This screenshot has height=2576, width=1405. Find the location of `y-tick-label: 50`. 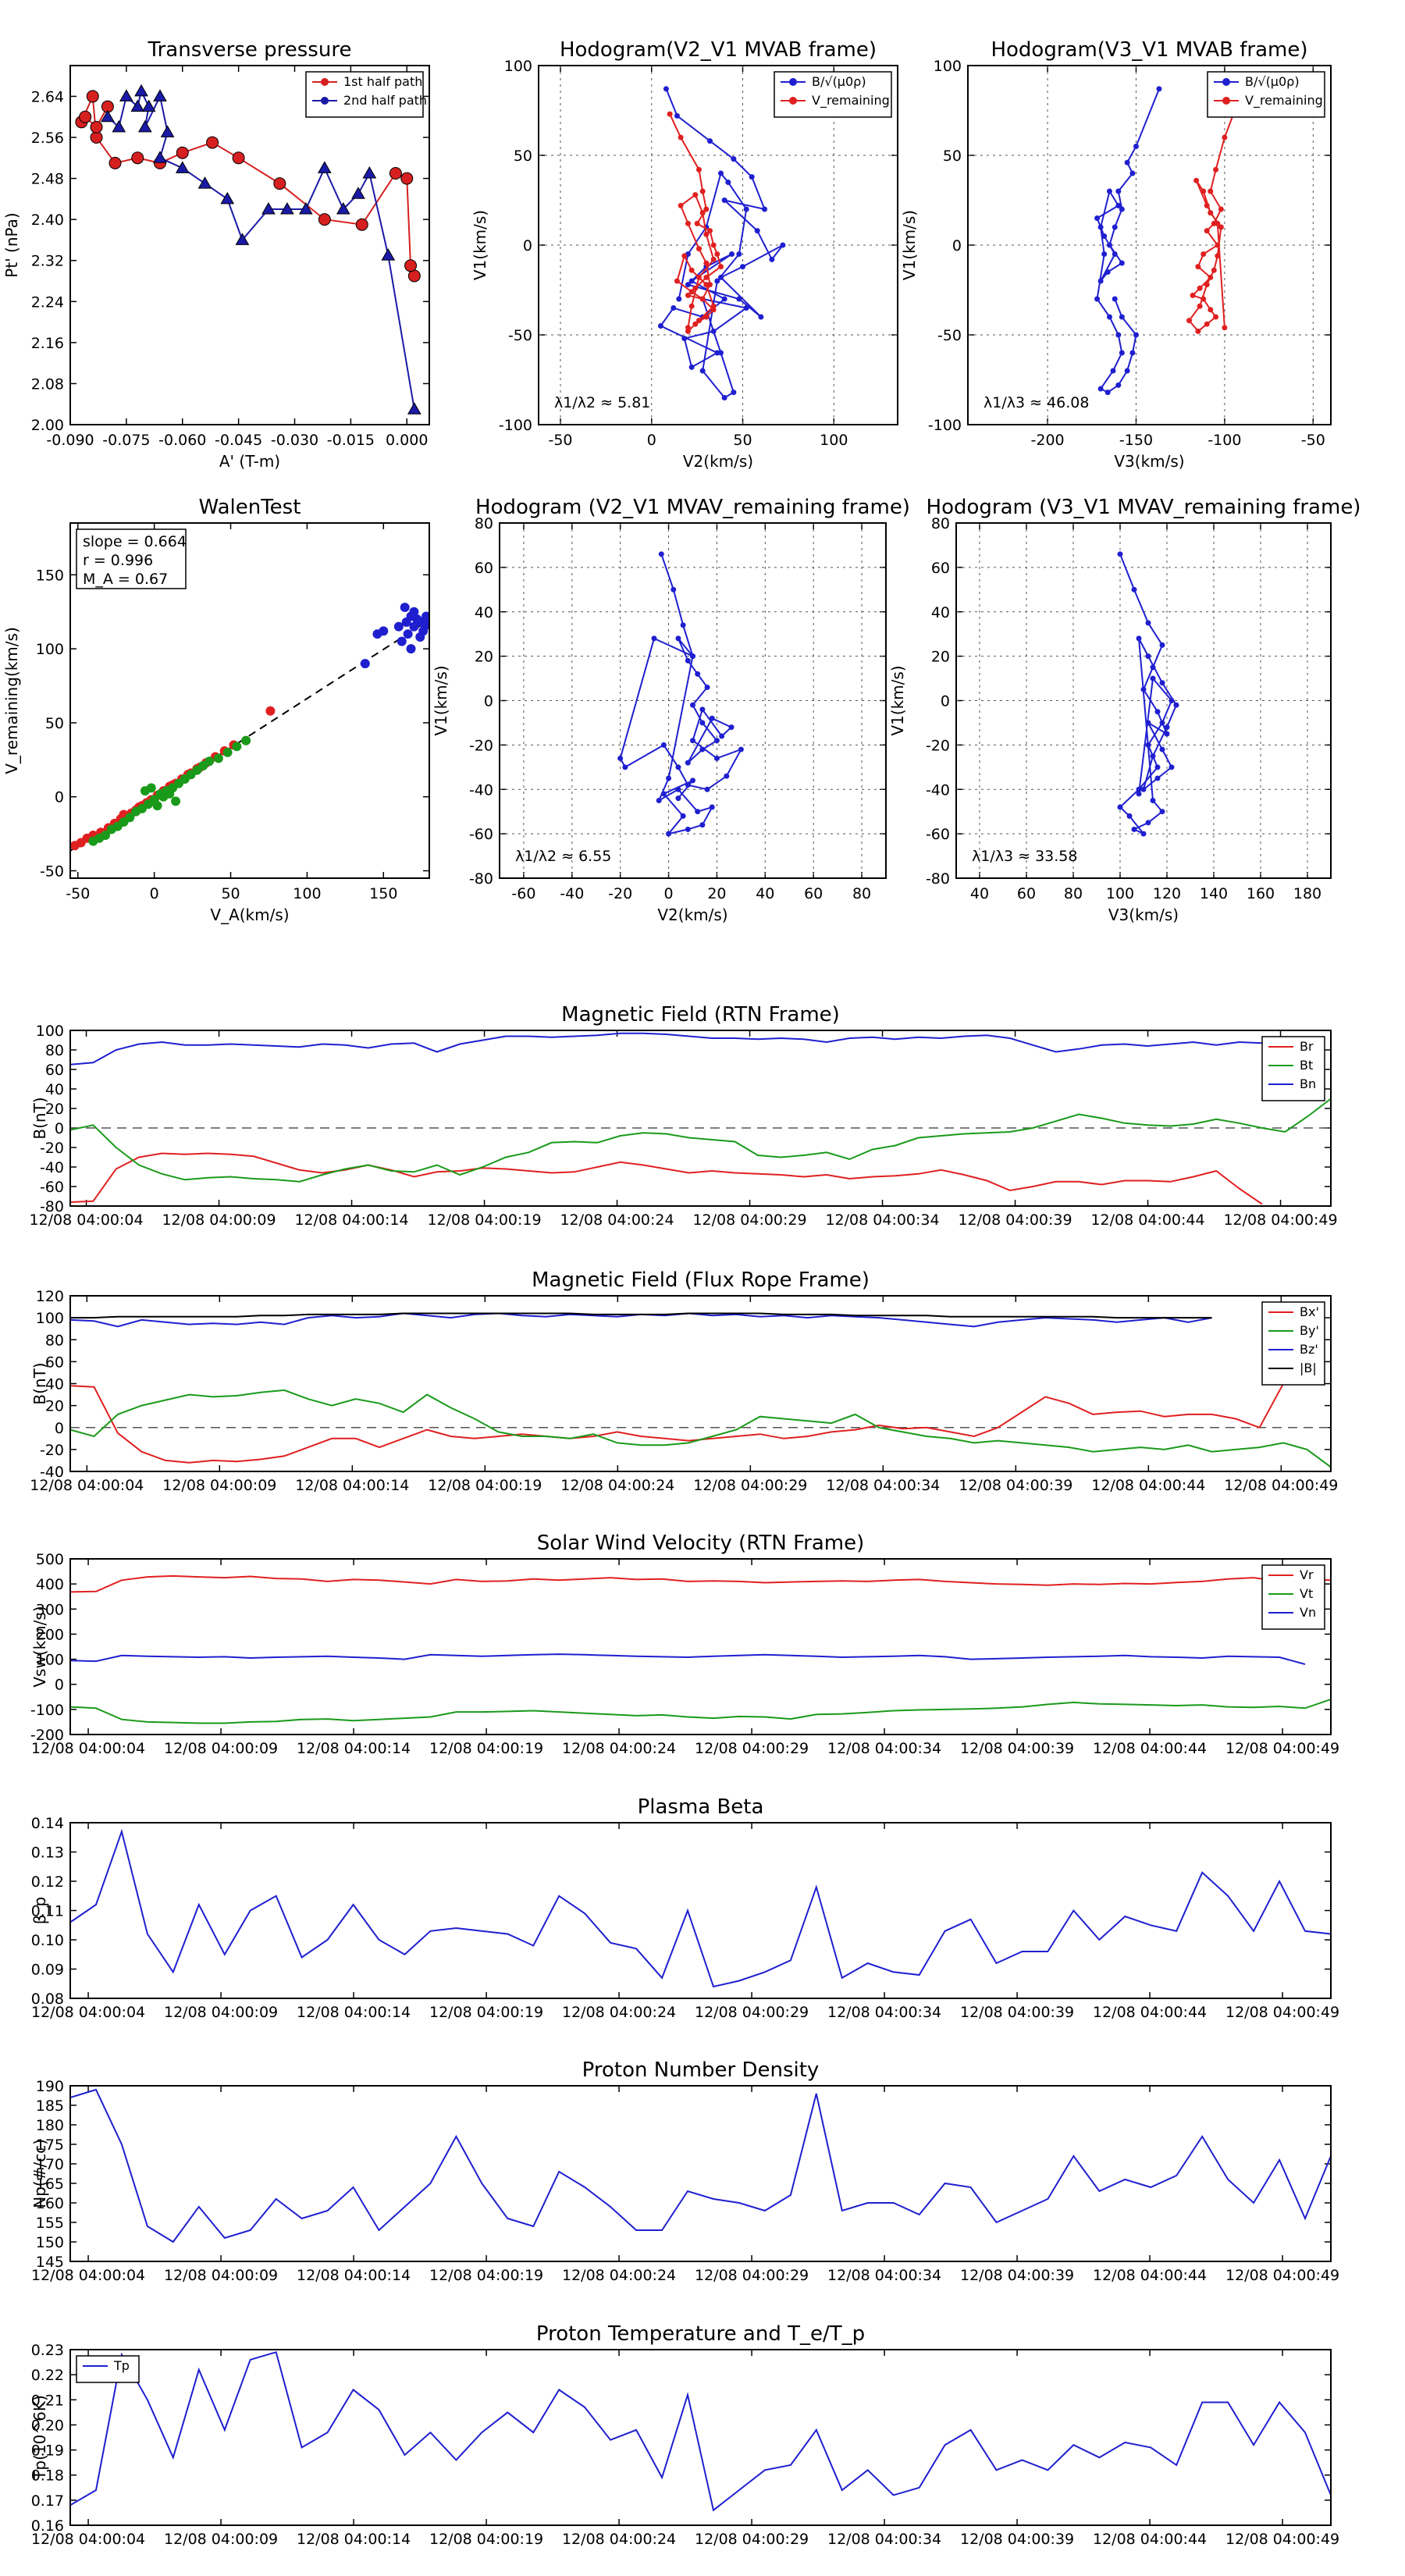

y-tick-label: 50 is located at coordinates (523, 156).